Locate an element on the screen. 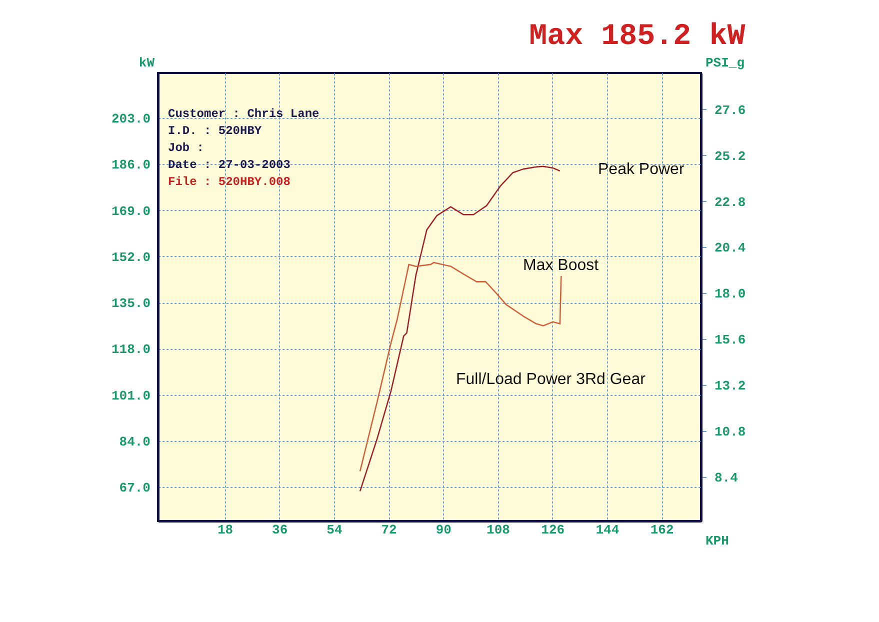  annotation: Full/Load Power 3Rd Gear is located at coordinates (551, 379).